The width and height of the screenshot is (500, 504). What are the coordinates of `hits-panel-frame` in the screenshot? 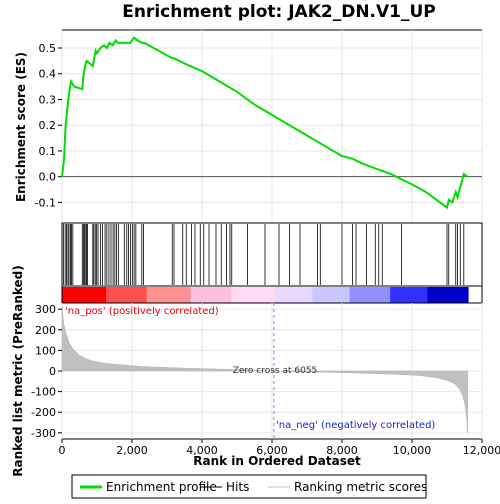 It's located at (272, 254).